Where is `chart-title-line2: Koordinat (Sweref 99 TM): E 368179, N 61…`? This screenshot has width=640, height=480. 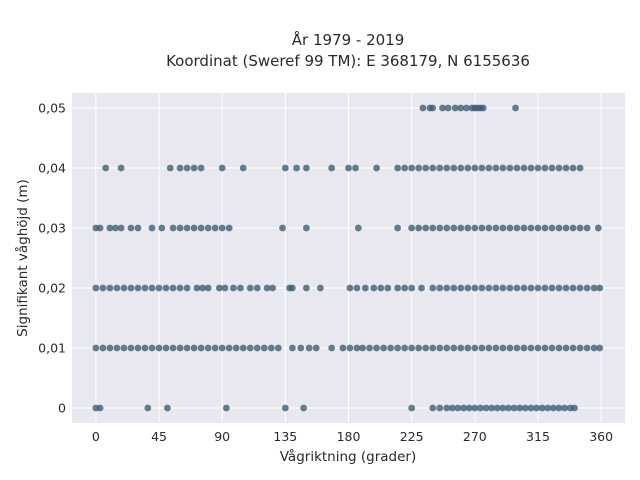 chart-title-line2: Koordinat (Sweref 99 TM): E 368179, N 61… is located at coordinates (348, 61).